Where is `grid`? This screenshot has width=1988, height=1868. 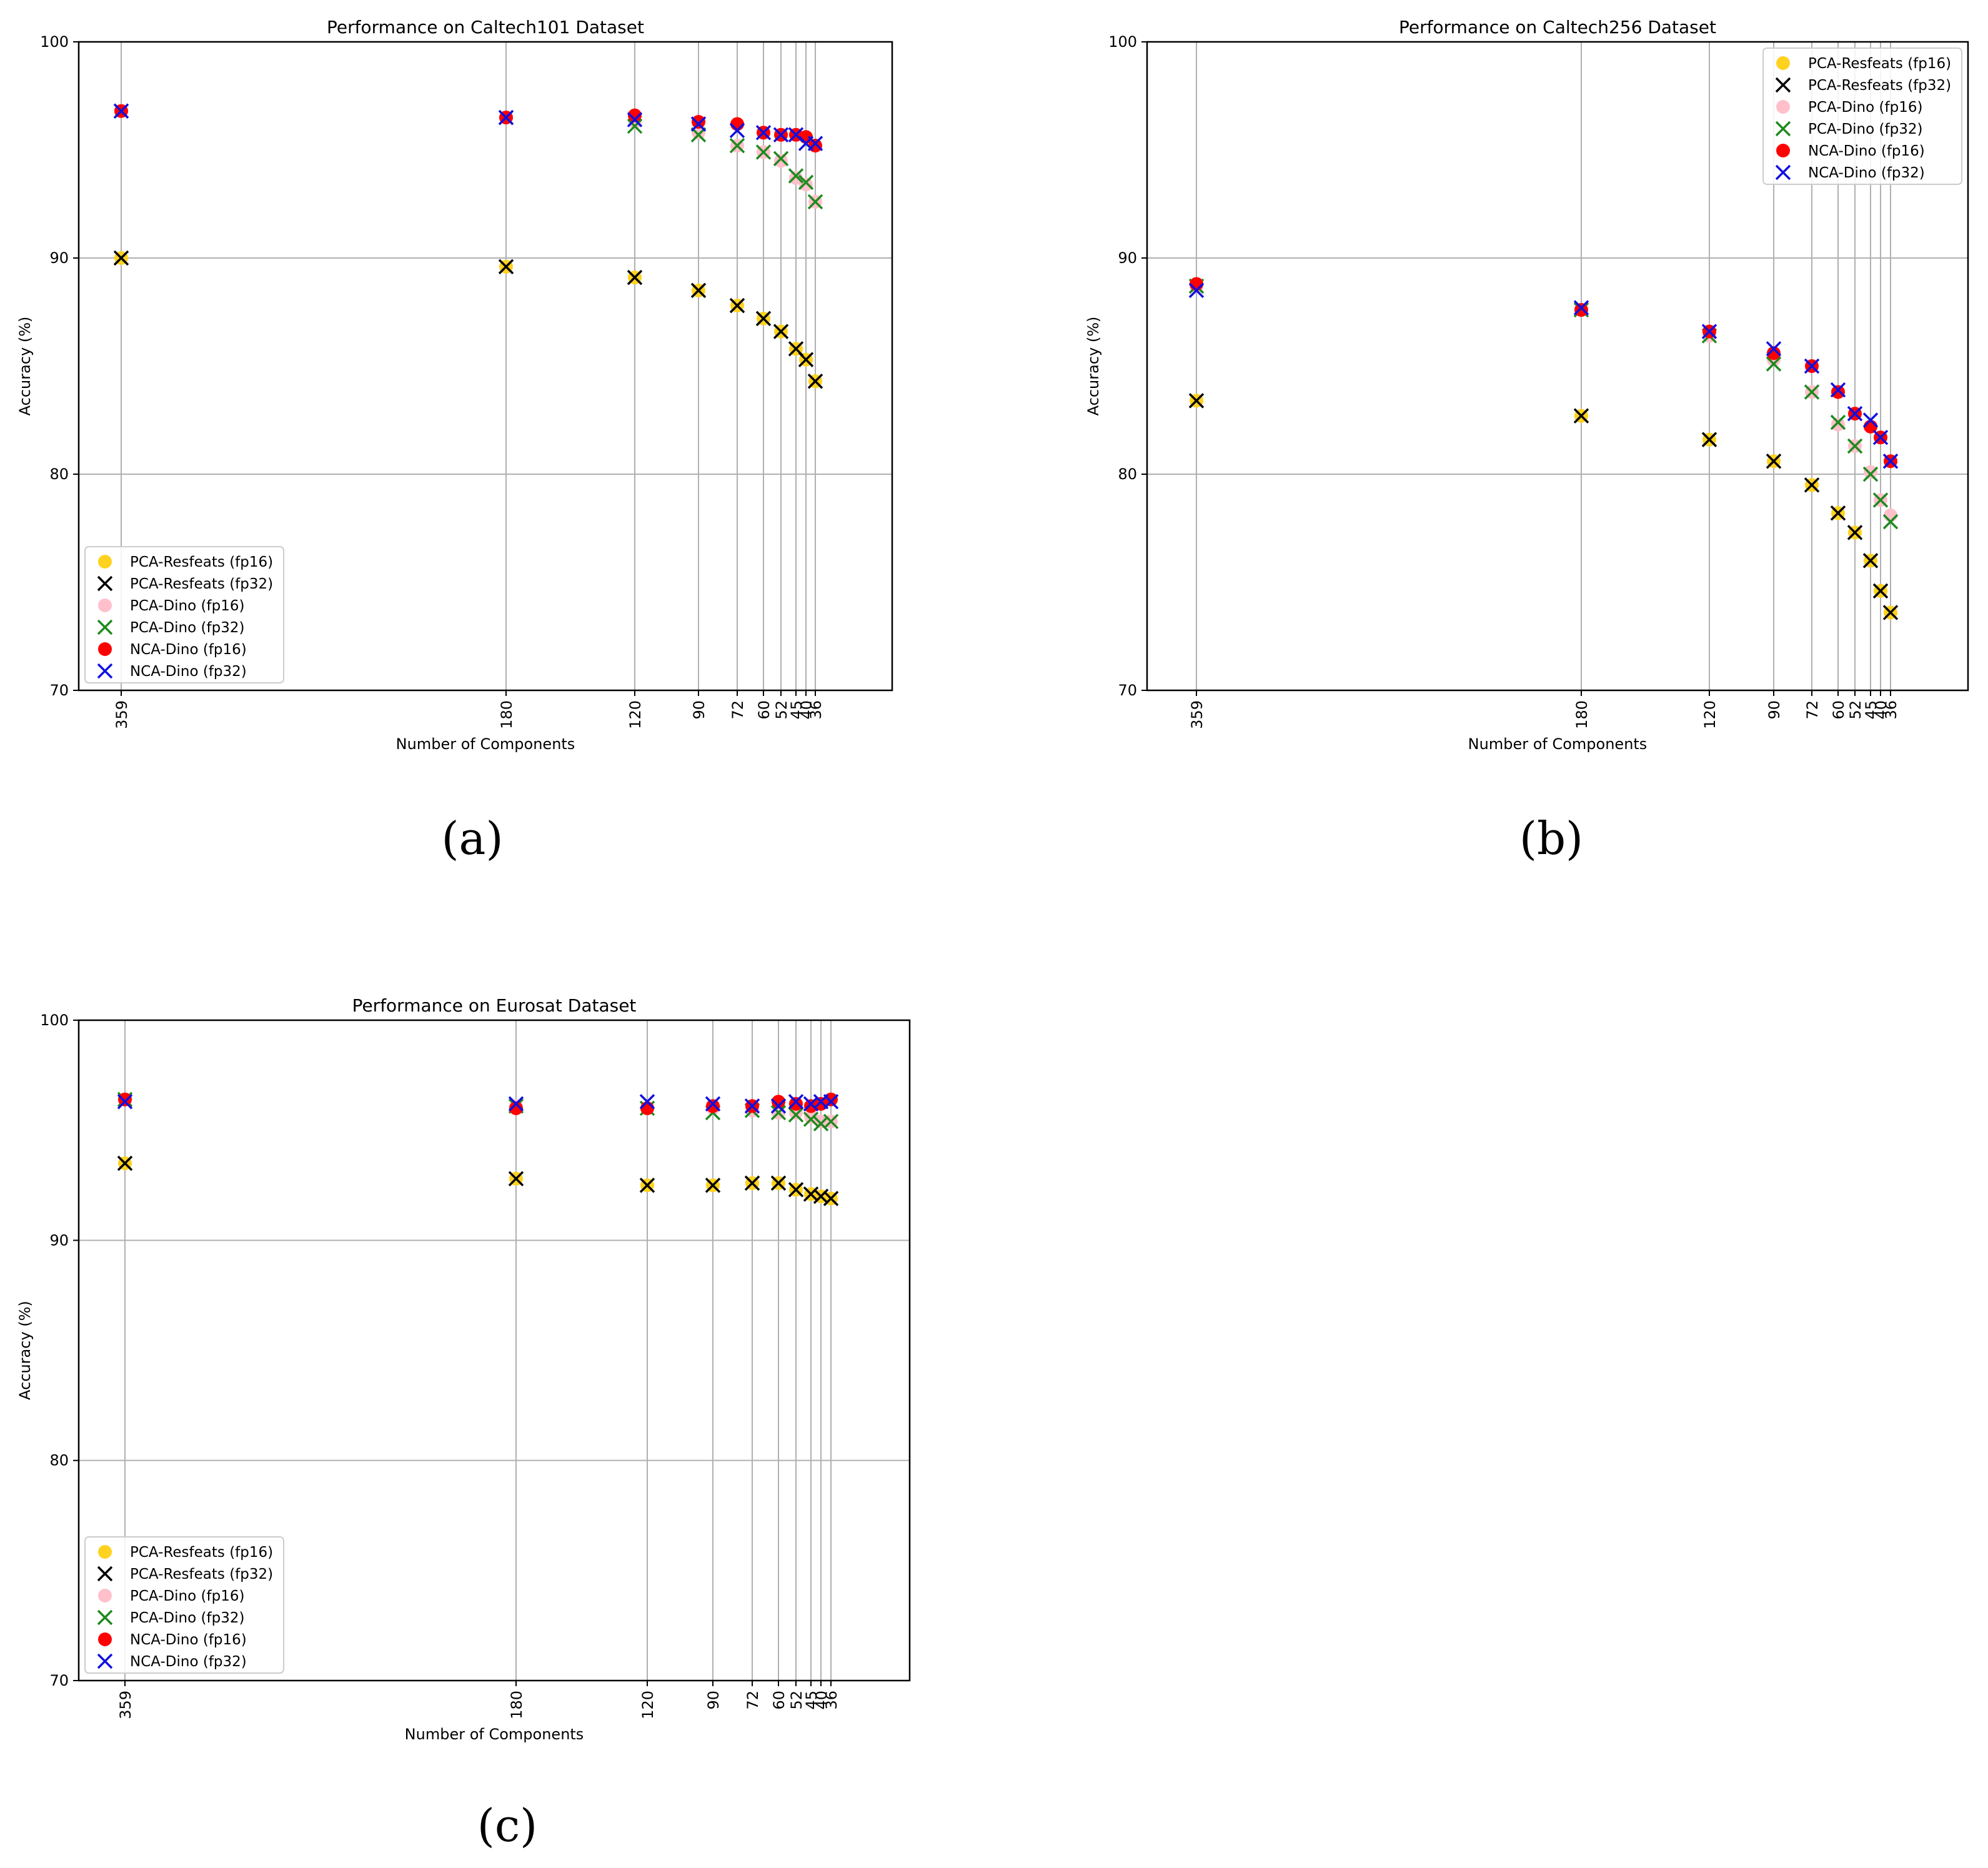
grid is located at coordinates (494, 1350).